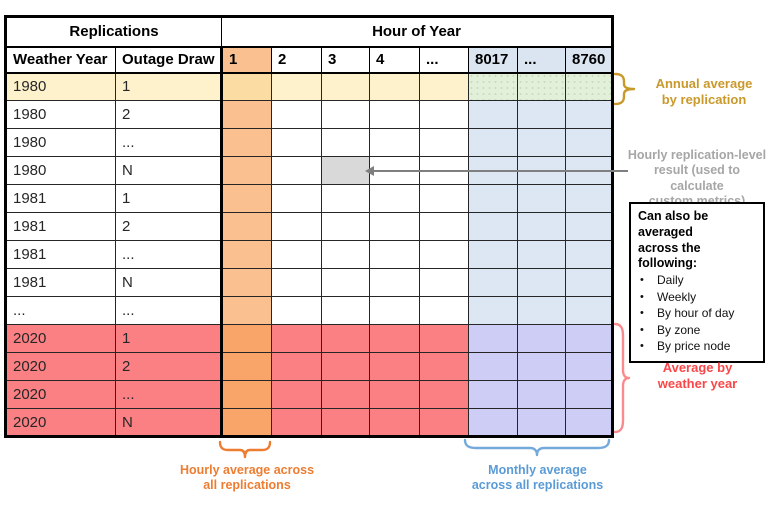 The width and height of the screenshot is (768, 512). I want to click on annual-average-label: Annual average by replication, so click(704, 91).